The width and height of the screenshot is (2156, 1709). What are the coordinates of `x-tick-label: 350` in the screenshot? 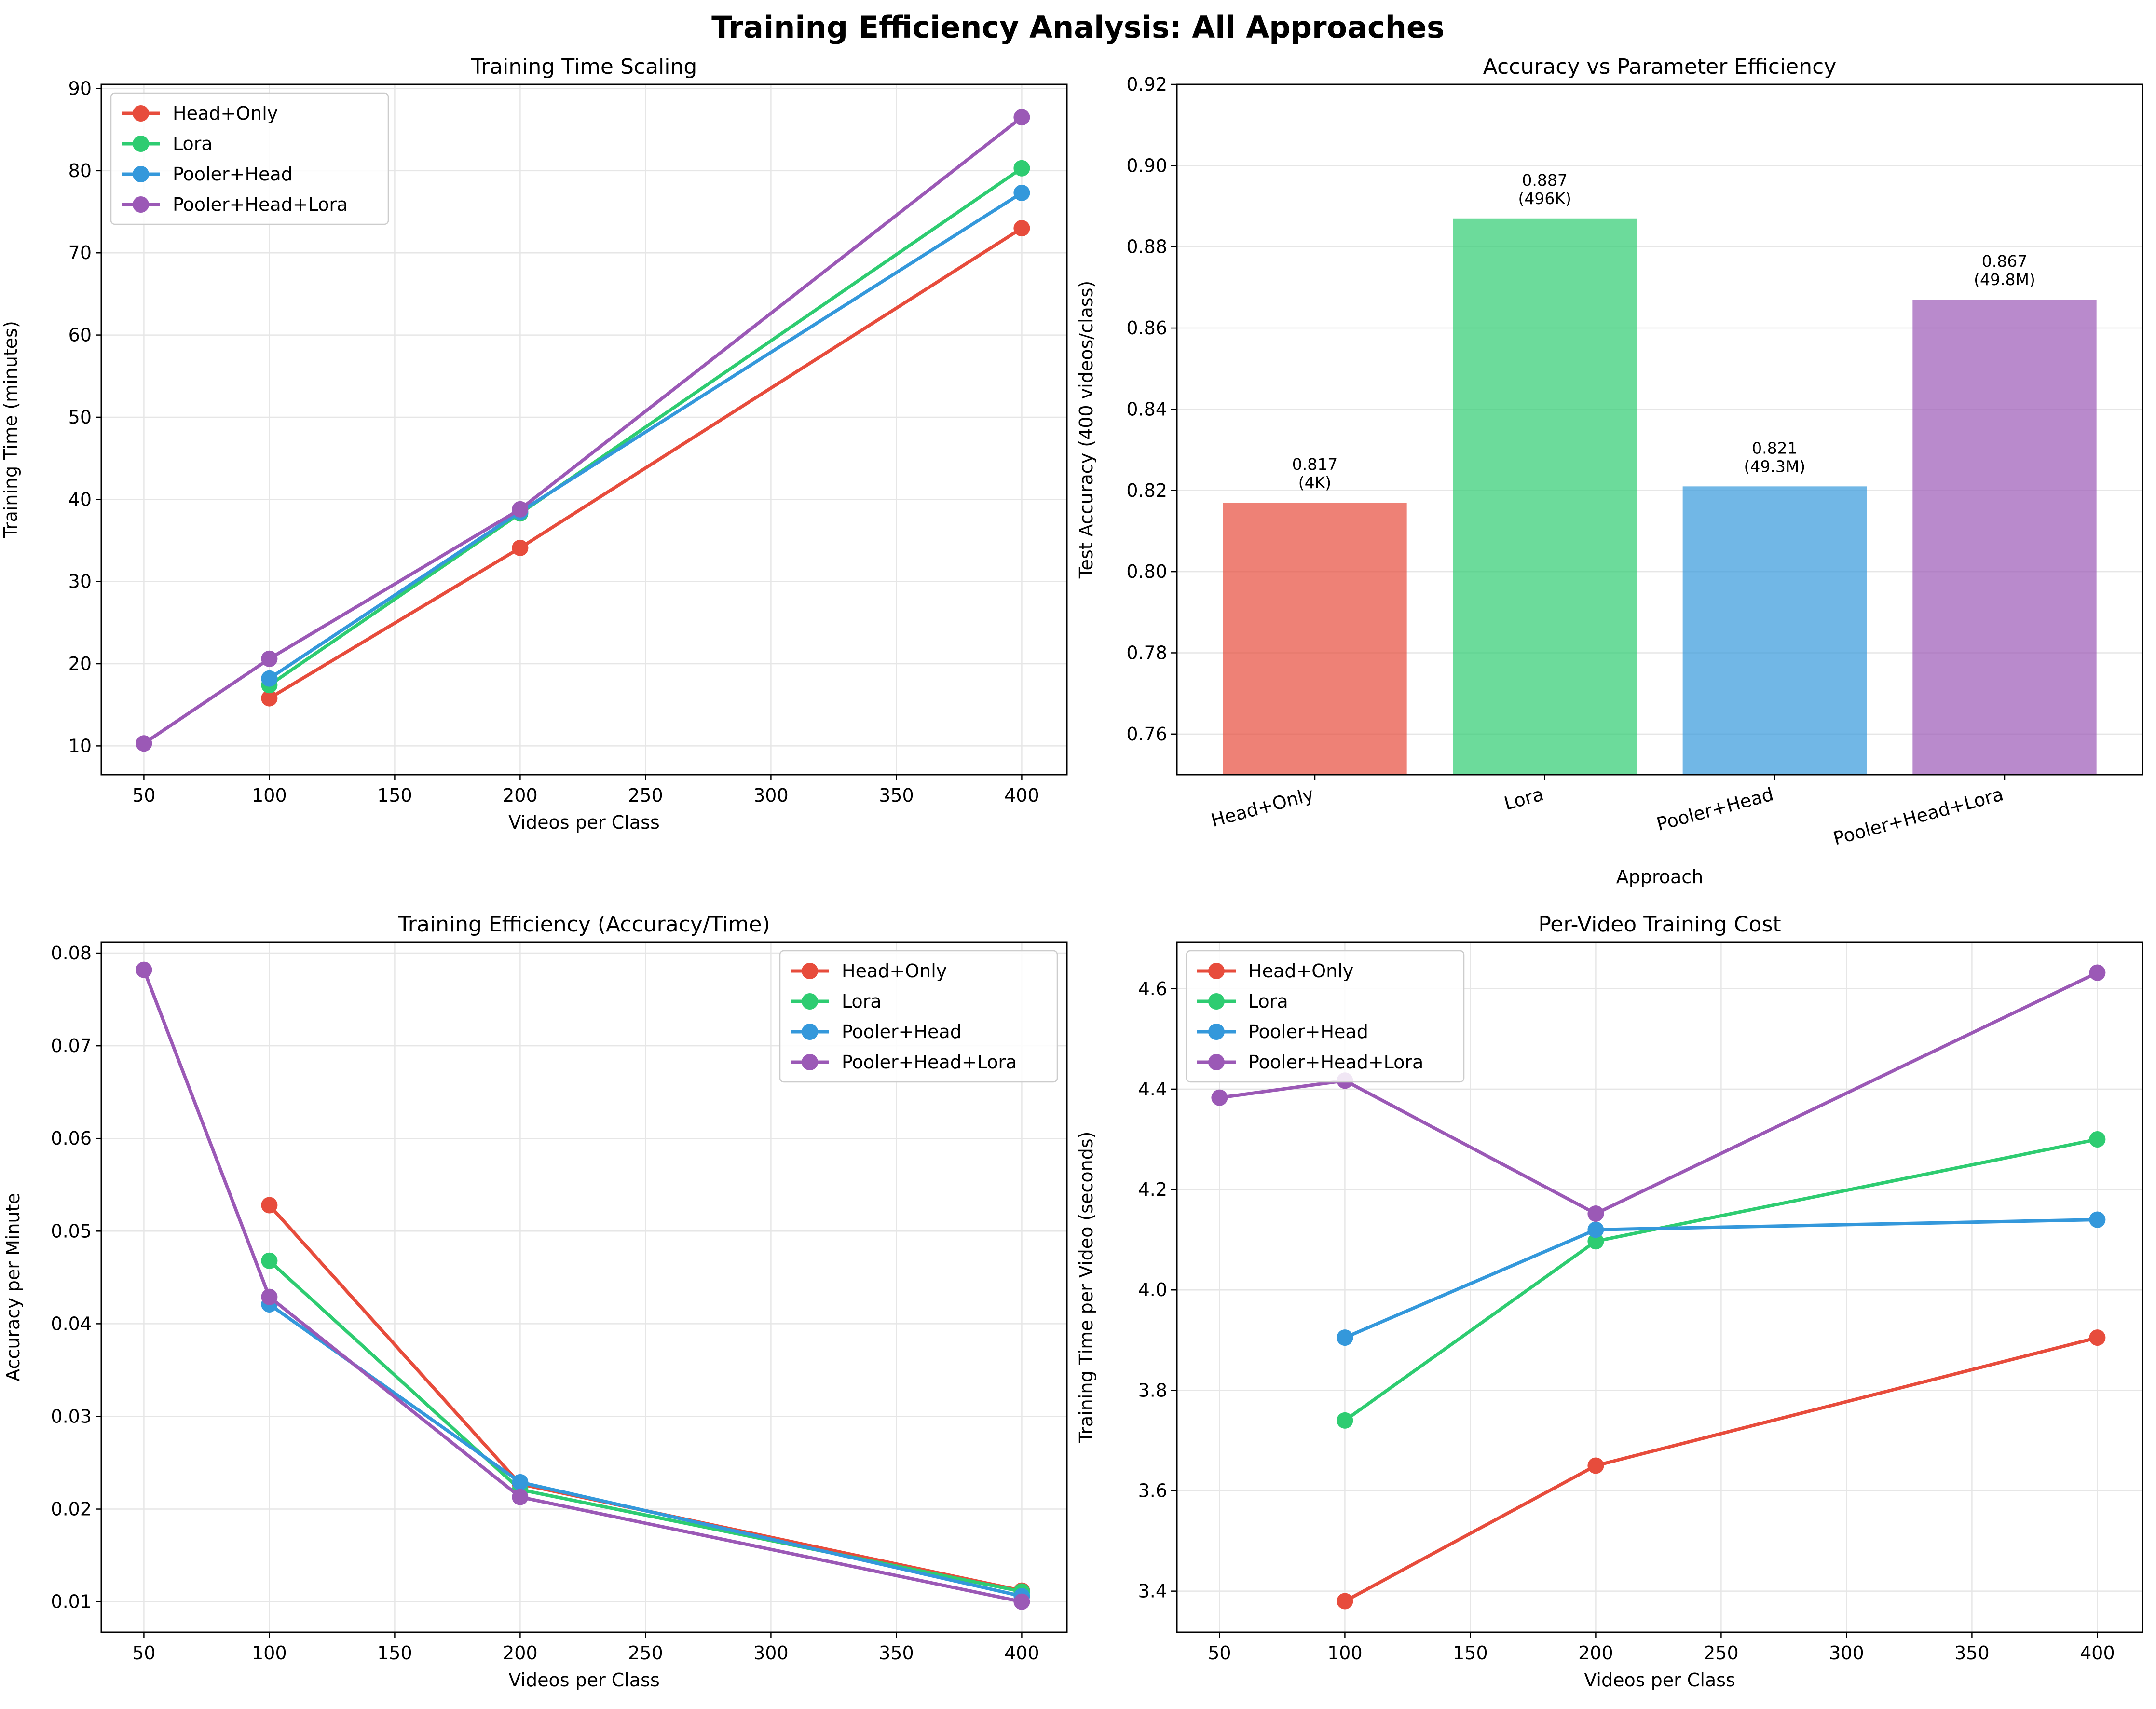 It's located at (896, 795).